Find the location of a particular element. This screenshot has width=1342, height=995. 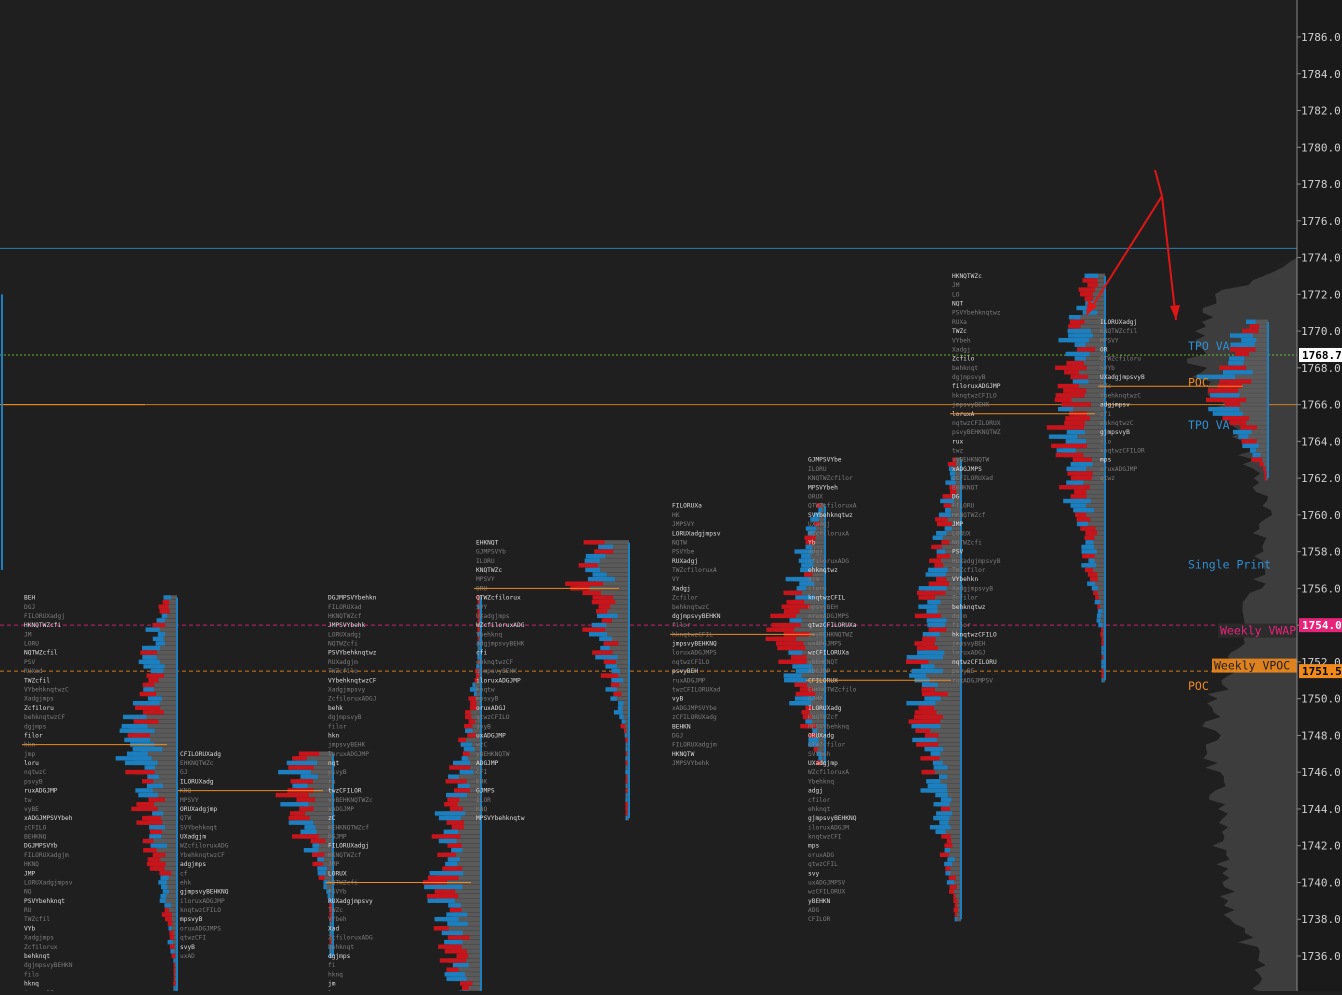

tpo-row-text: Ybehknq is located at coordinates (489, 634).